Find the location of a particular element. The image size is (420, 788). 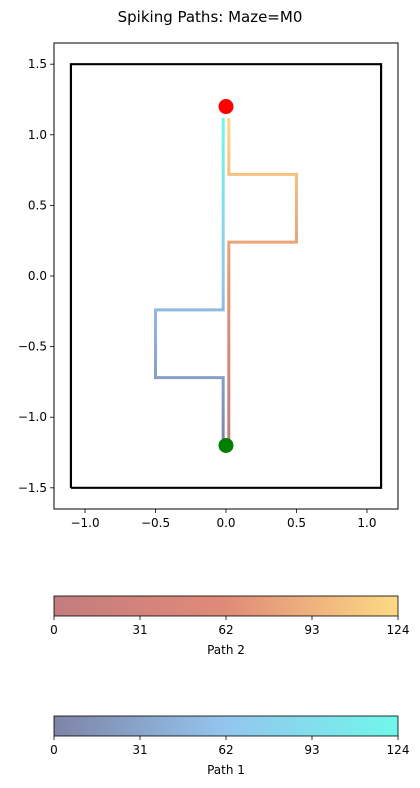

y-axis: 1.5 1.0 0.5 0.0 −0.5 −1.0 −1.5 is located at coordinates (36, 276).